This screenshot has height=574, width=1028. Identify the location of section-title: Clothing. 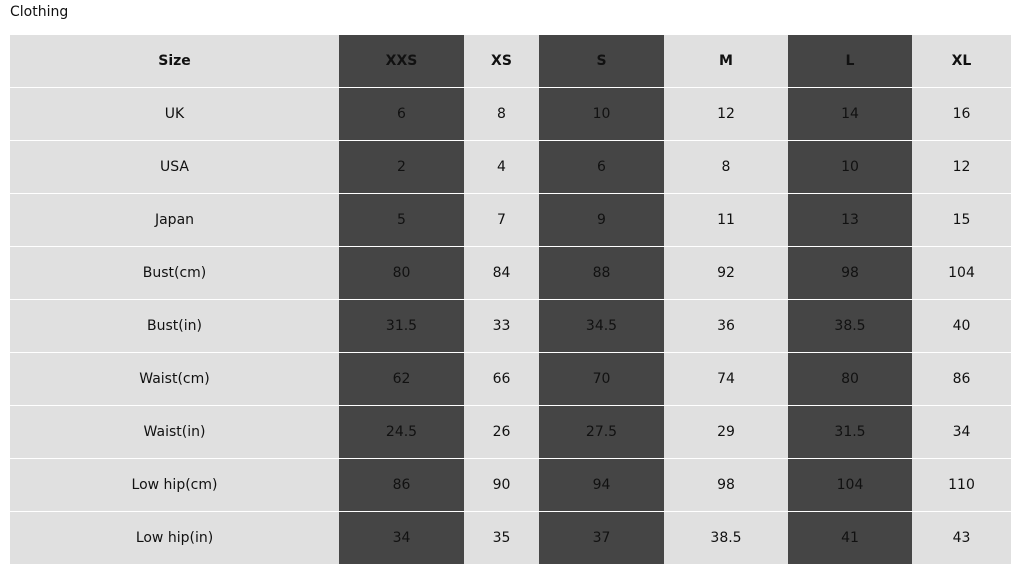
(39, 12).